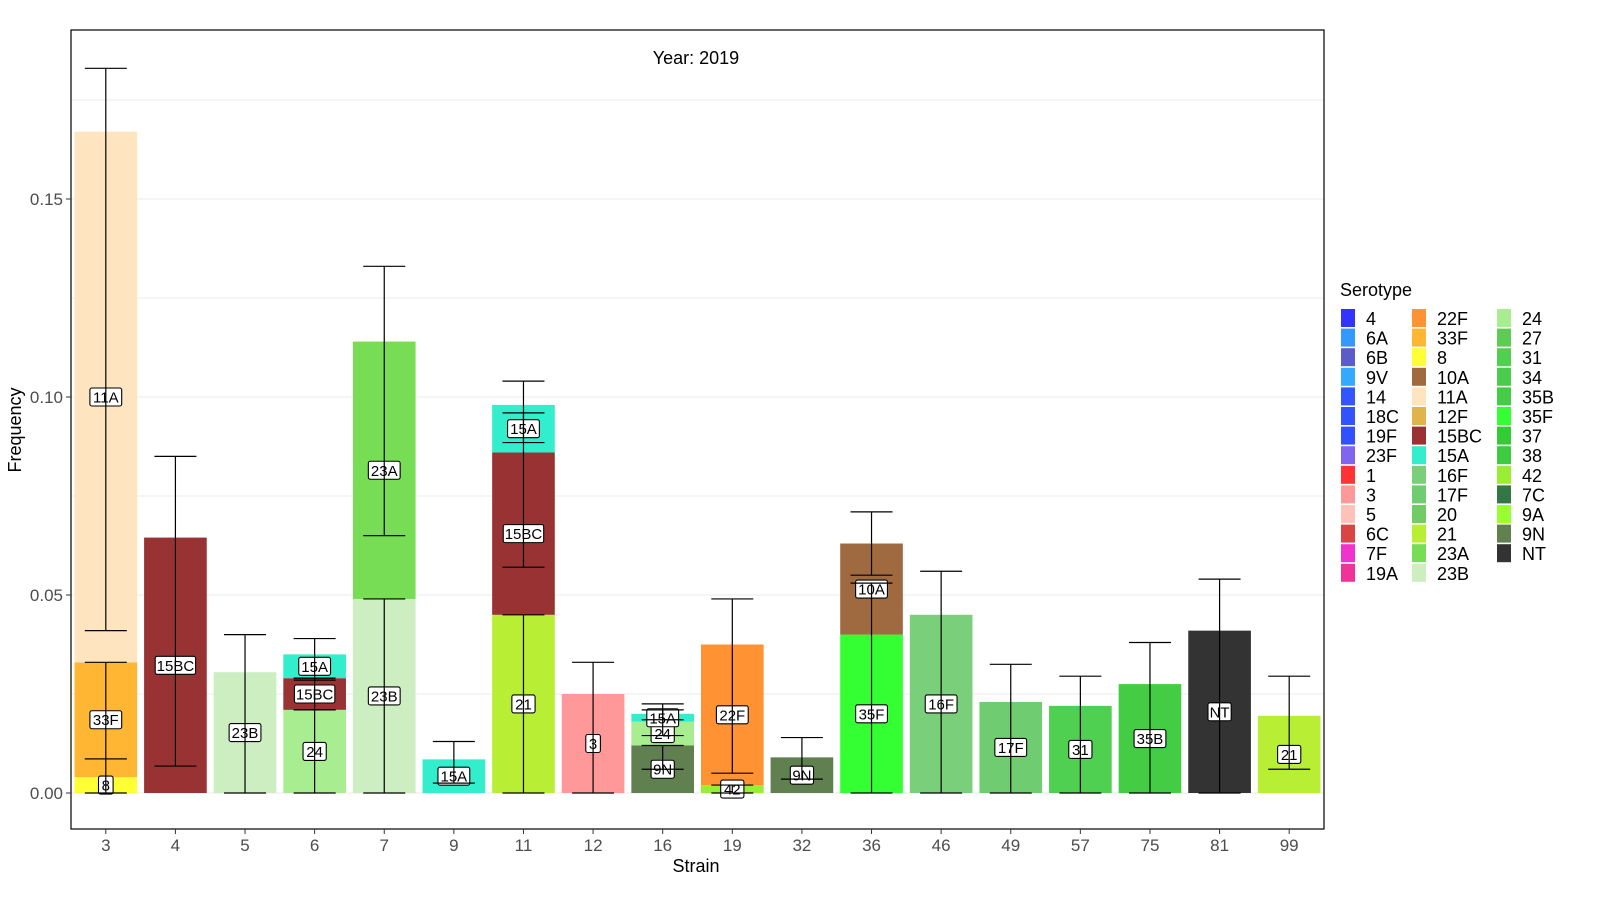 The height and width of the screenshot is (900, 1600). What do you see at coordinates (1532, 476) in the screenshot?
I see `legend-label: 42` at bounding box center [1532, 476].